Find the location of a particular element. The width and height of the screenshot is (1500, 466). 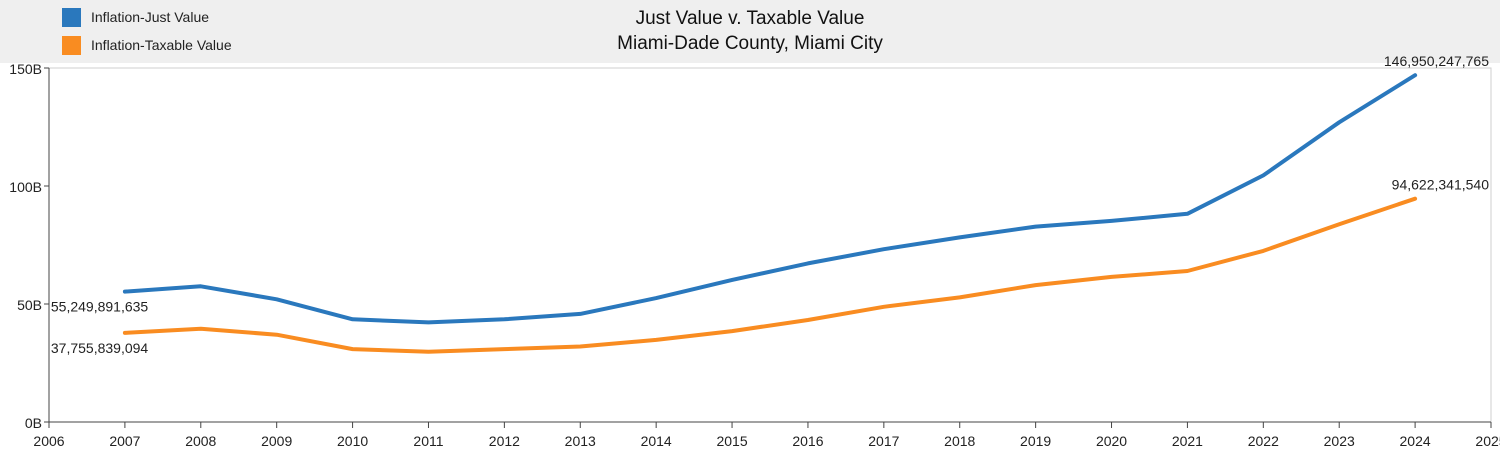

x-tick-label: 2010 is located at coordinates (352, 441).